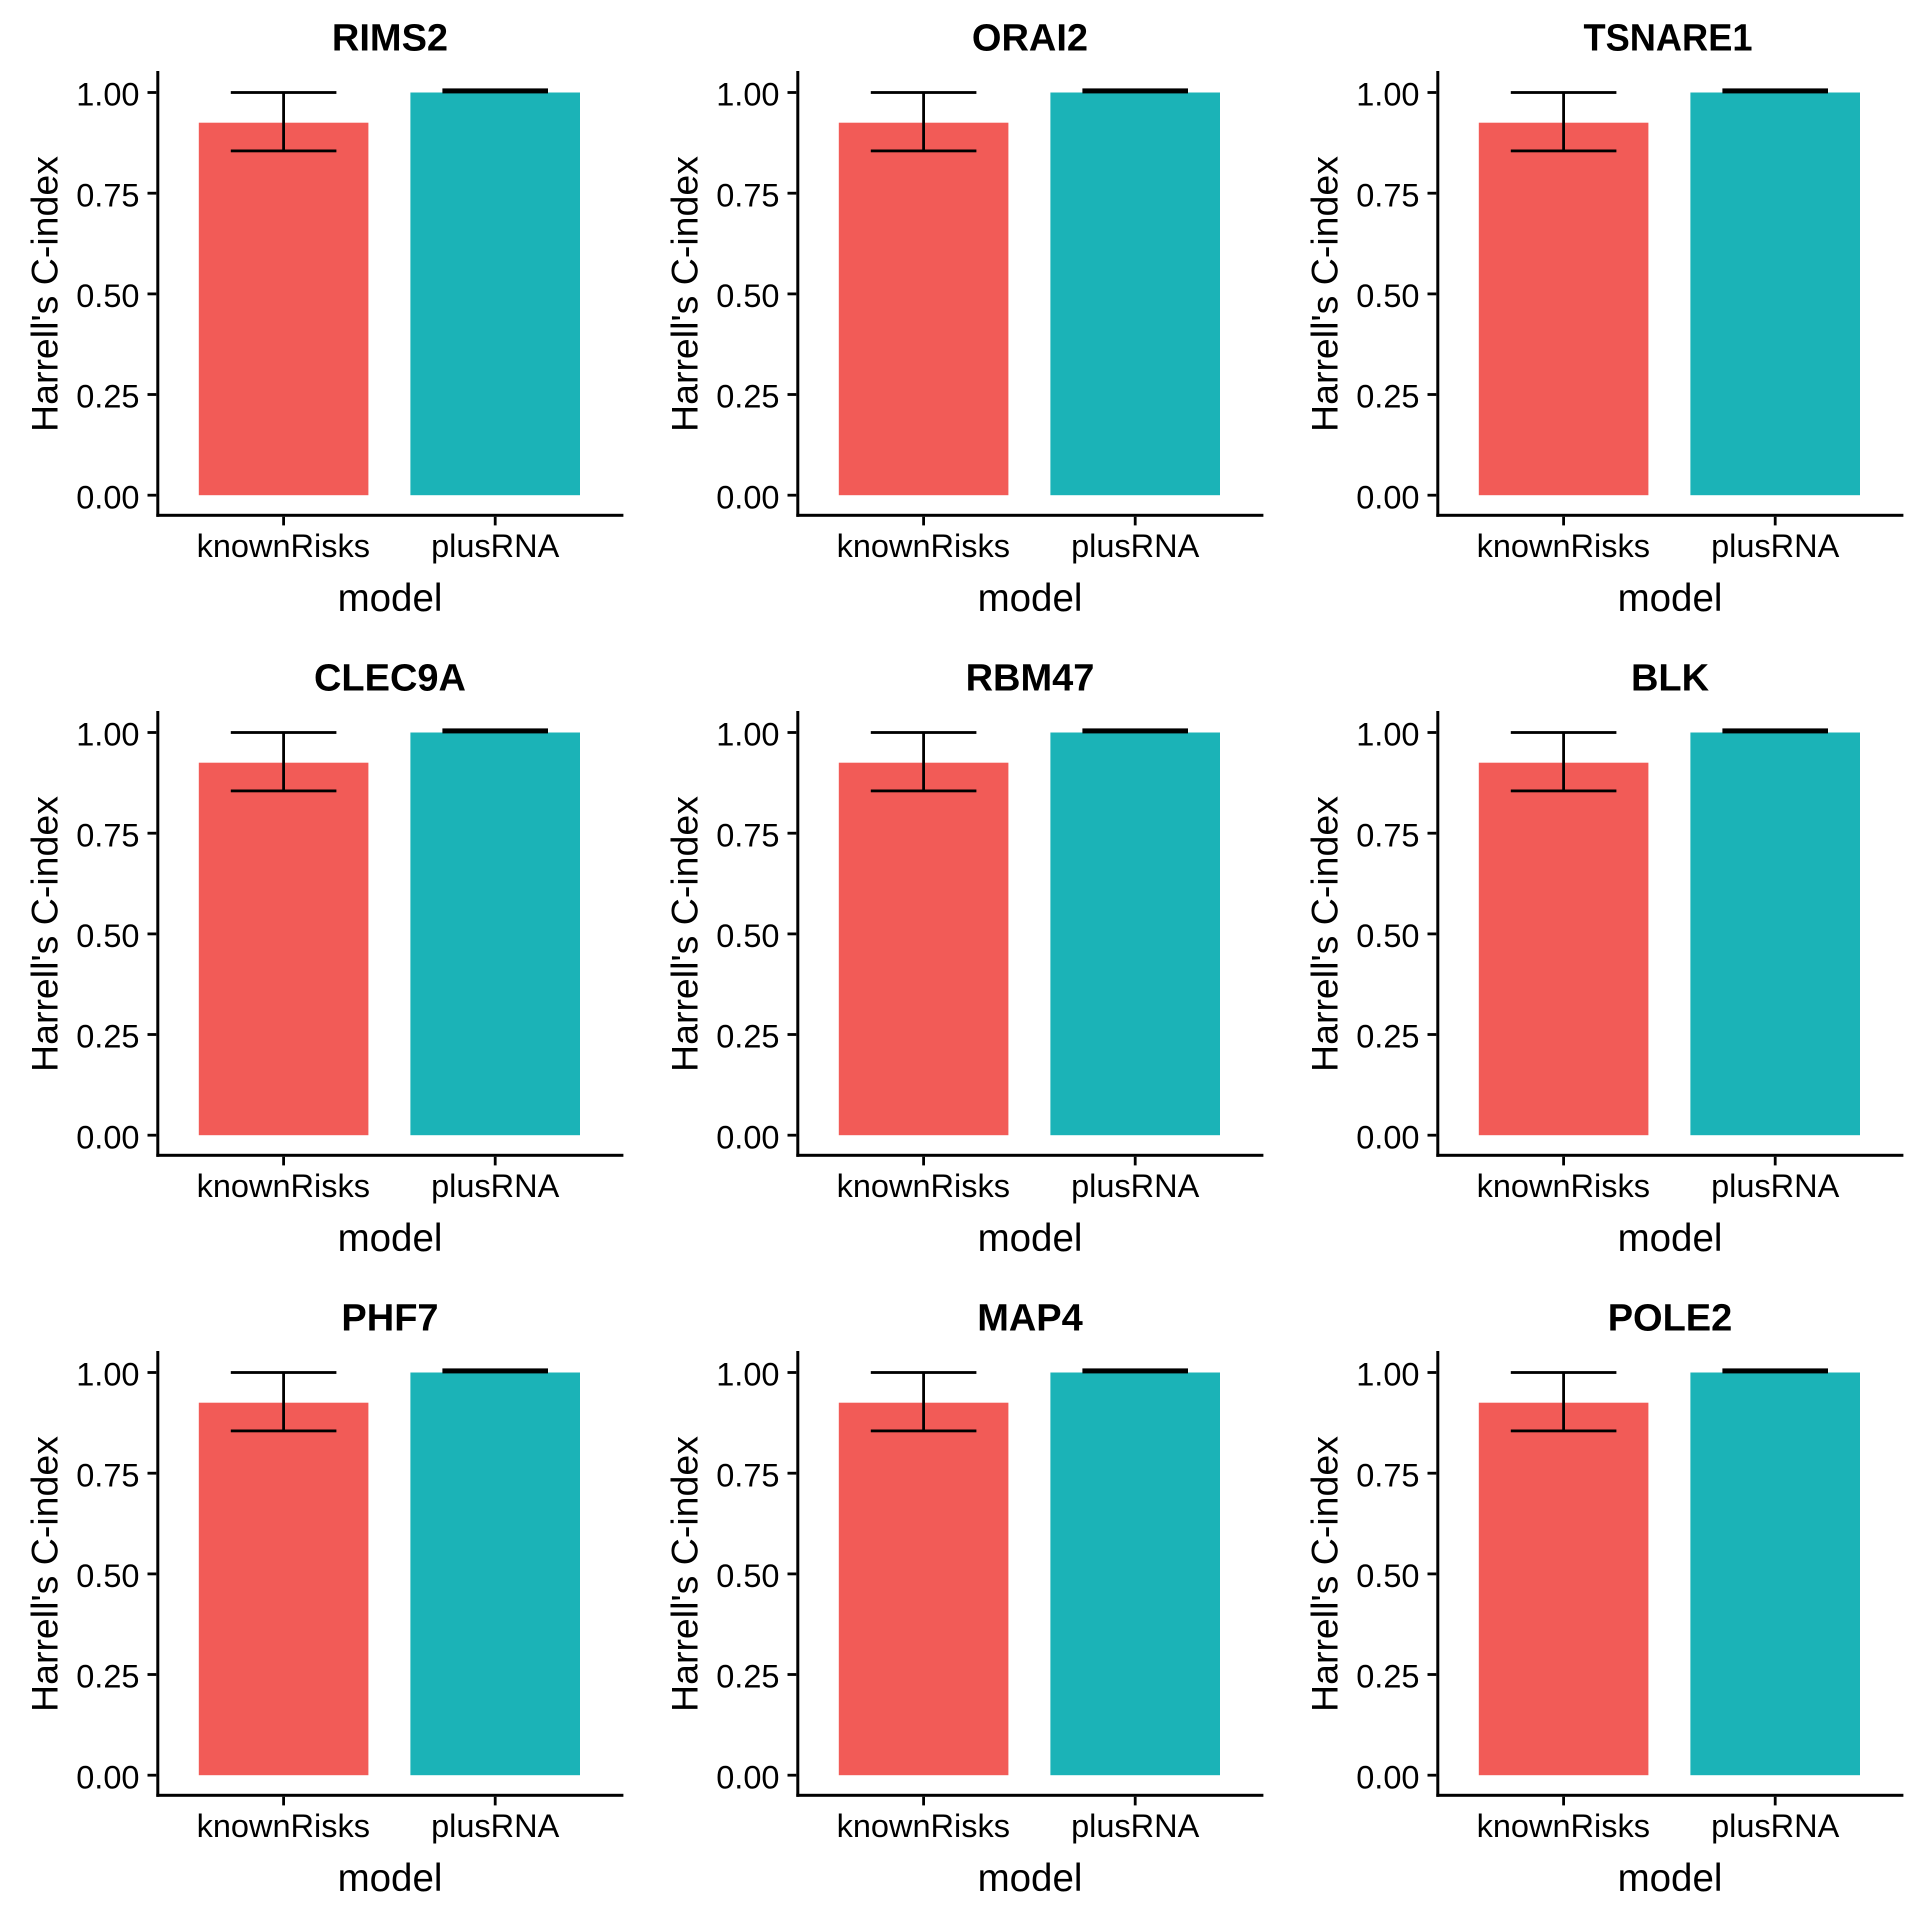 This screenshot has height=1920, width=1920. What do you see at coordinates (1670, 1319) in the screenshot?
I see `svg-text: POLE2` at bounding box center [1670, 1319].